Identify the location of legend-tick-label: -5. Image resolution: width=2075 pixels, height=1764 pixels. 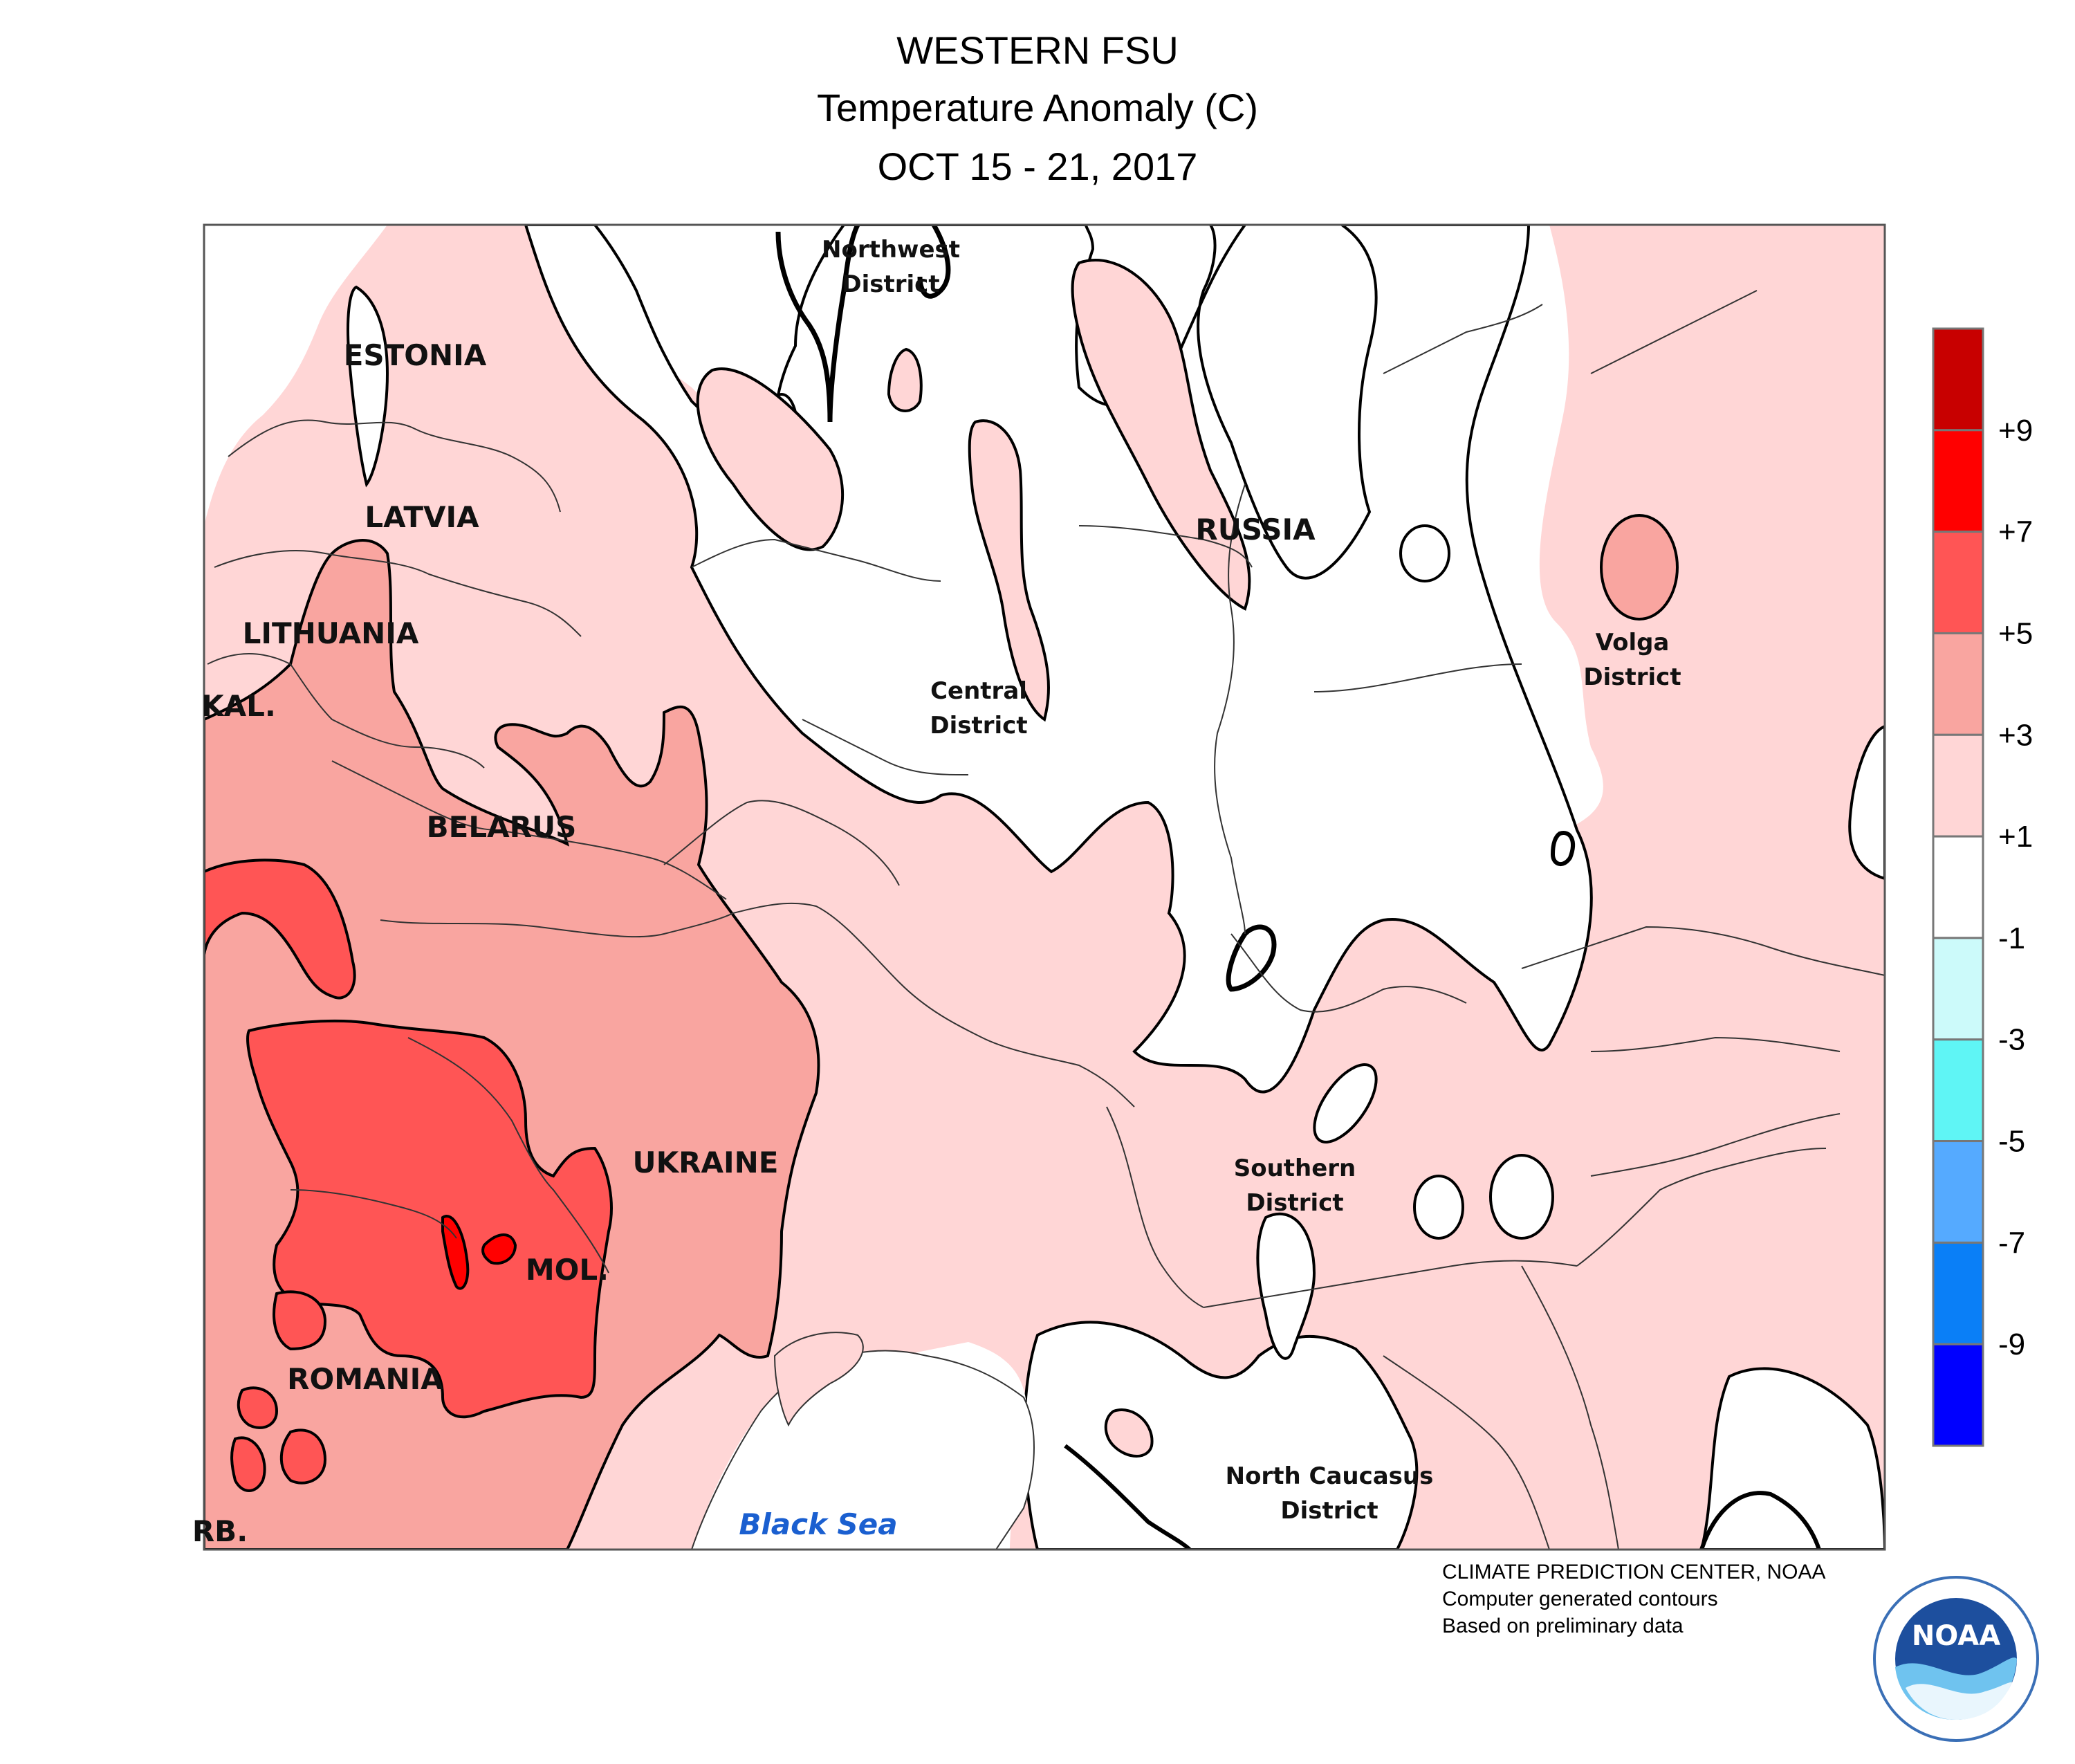
(2011, 1142).